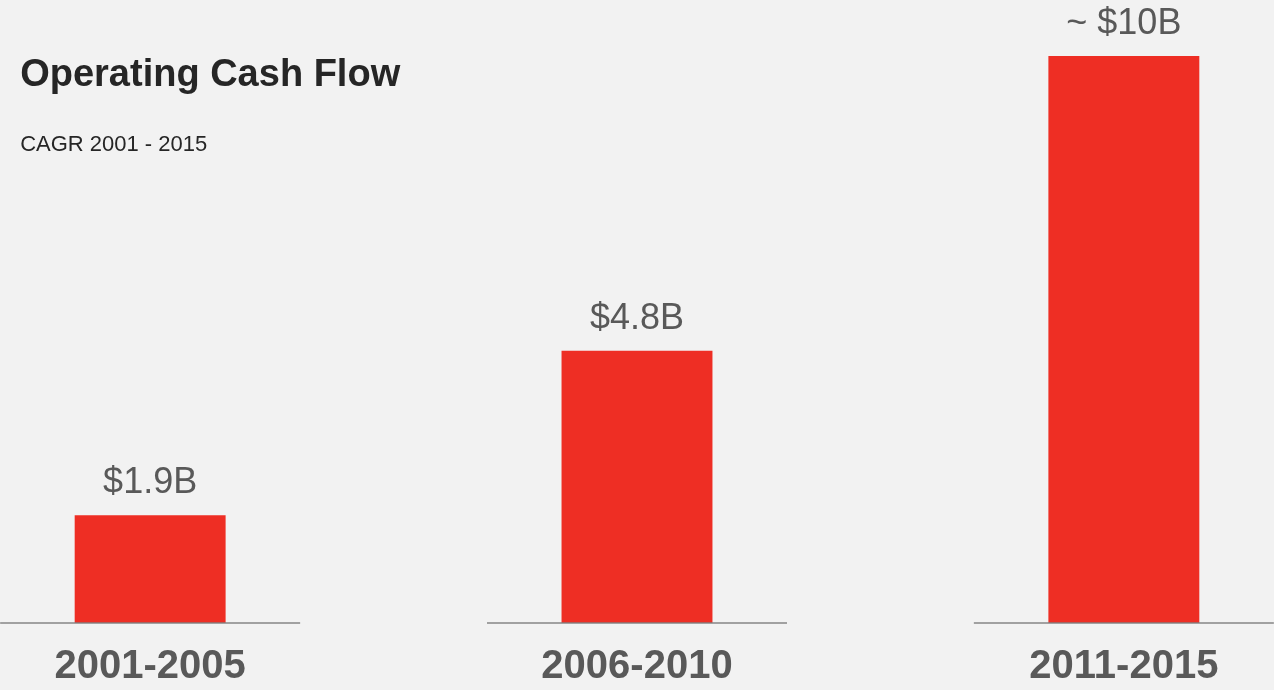 This screenshot has width=1284, height=700. What do you see at coordinates (637, 316) in the screenshot?
I see `data-label: $4.8B` at bounding box center [637, 316].